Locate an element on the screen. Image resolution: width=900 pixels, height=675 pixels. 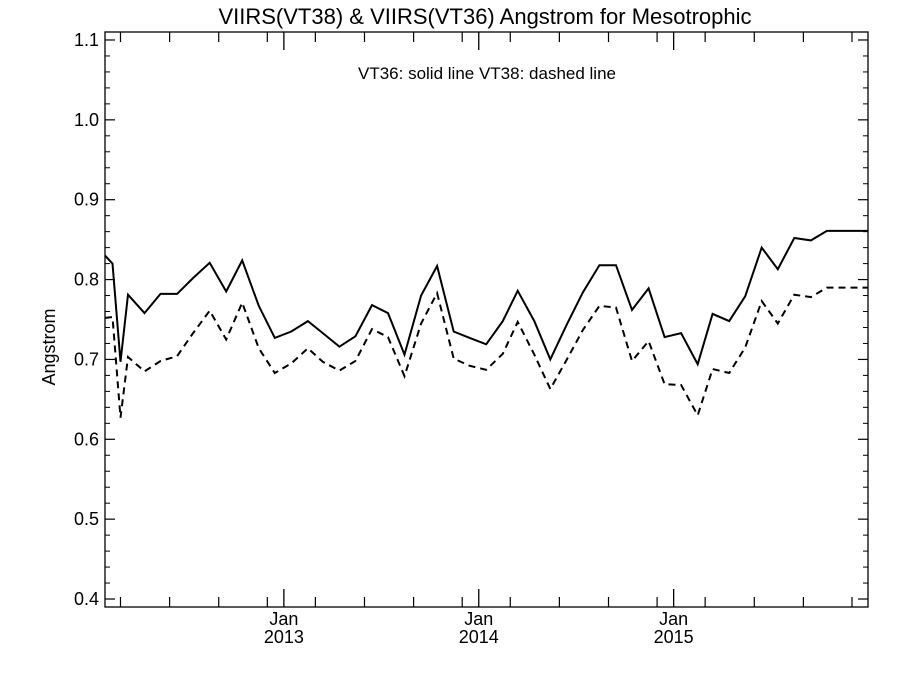
series-annotation: VT36: solid line VT38: dashed line is located at coordinates (487, 73).